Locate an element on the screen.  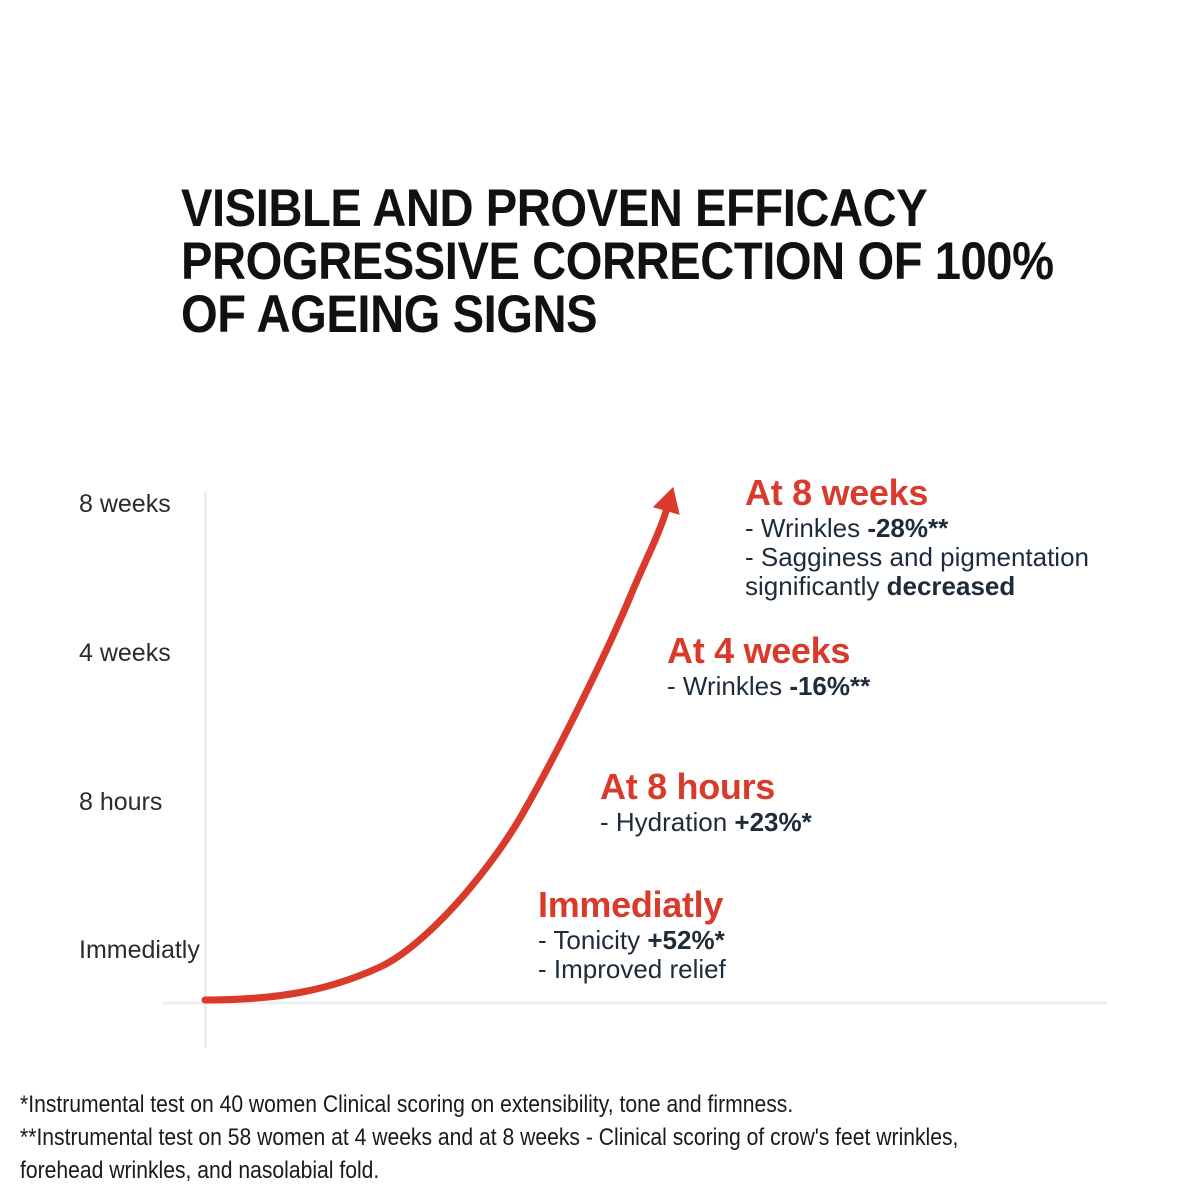
y-axis-label-immediatly: Immediatly is located at coordinates (139, 950).